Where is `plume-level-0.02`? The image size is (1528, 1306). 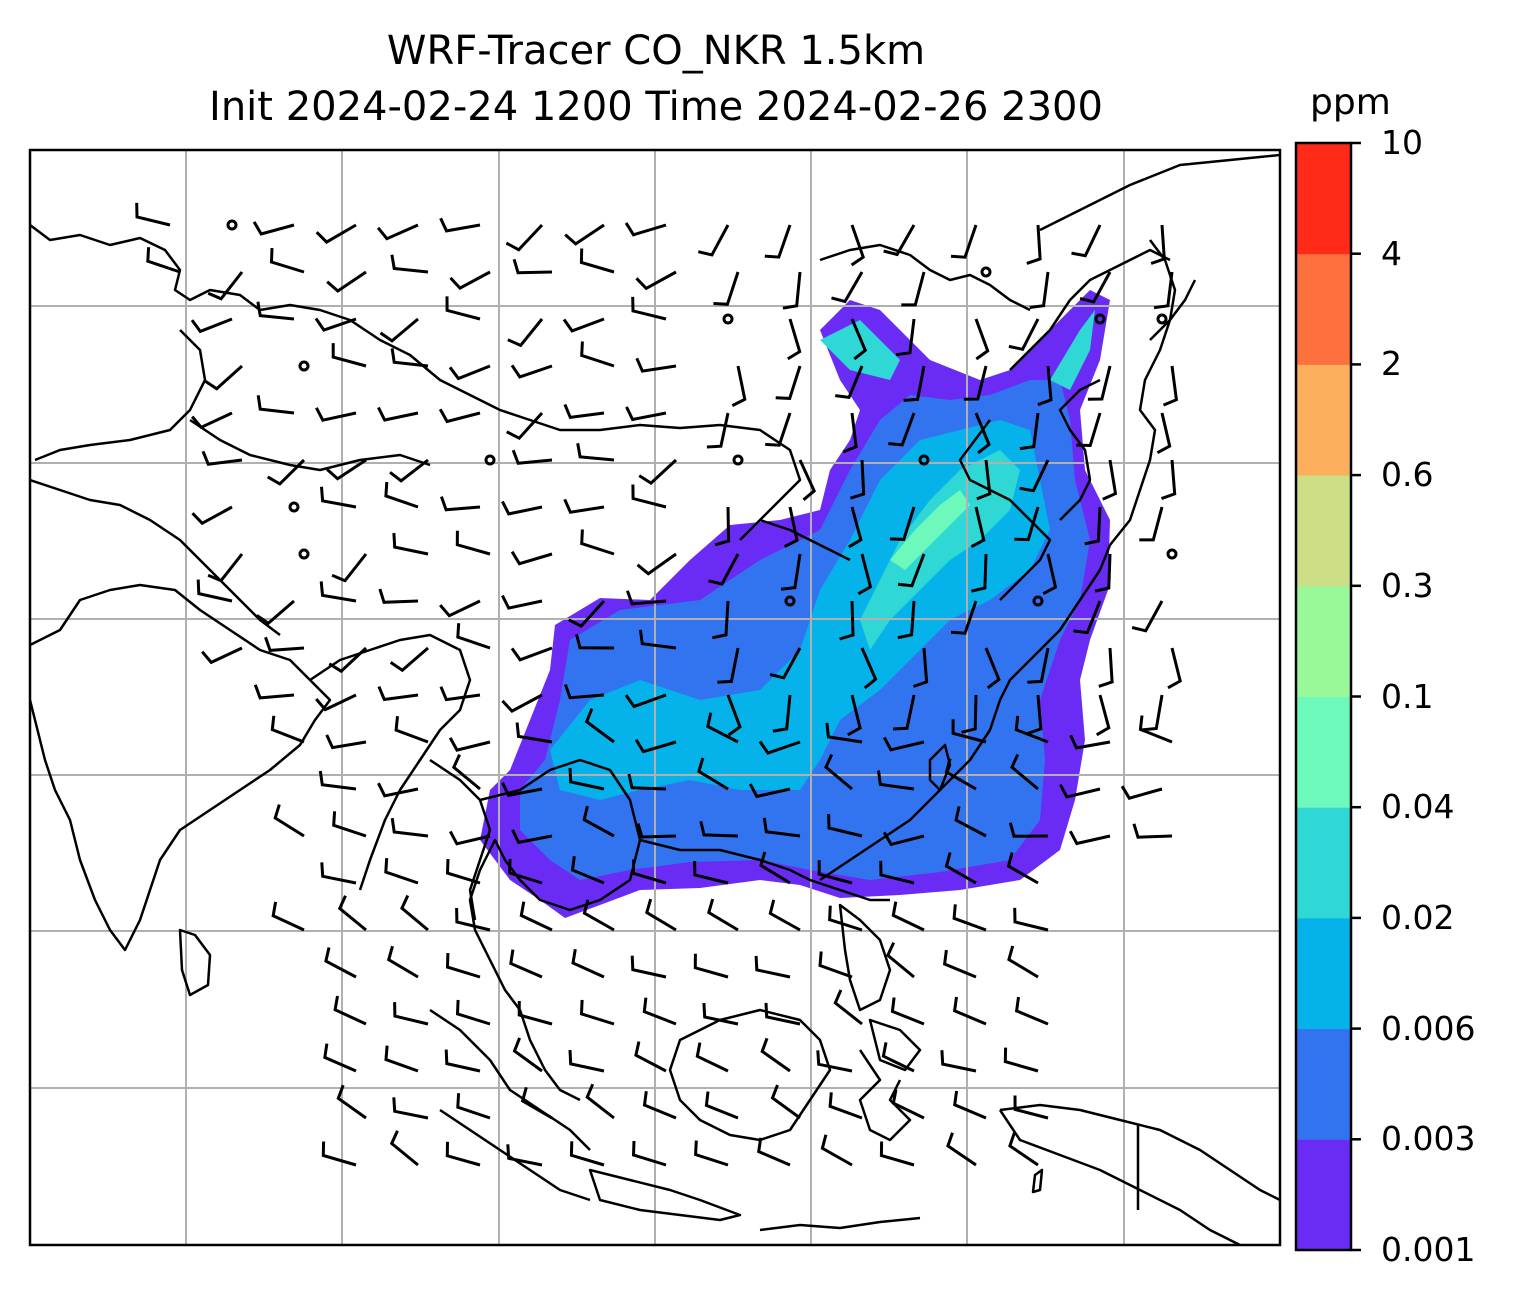
plume-level-0.02 is located at coordinates (940, 550).